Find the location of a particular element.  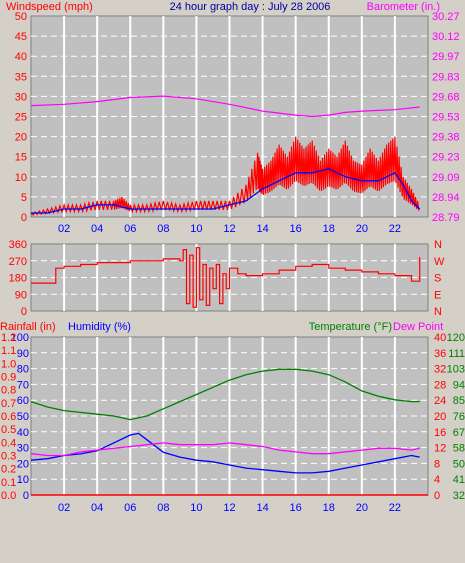

temp-f-tick-label: 58 is located at coordinates (459, 449).